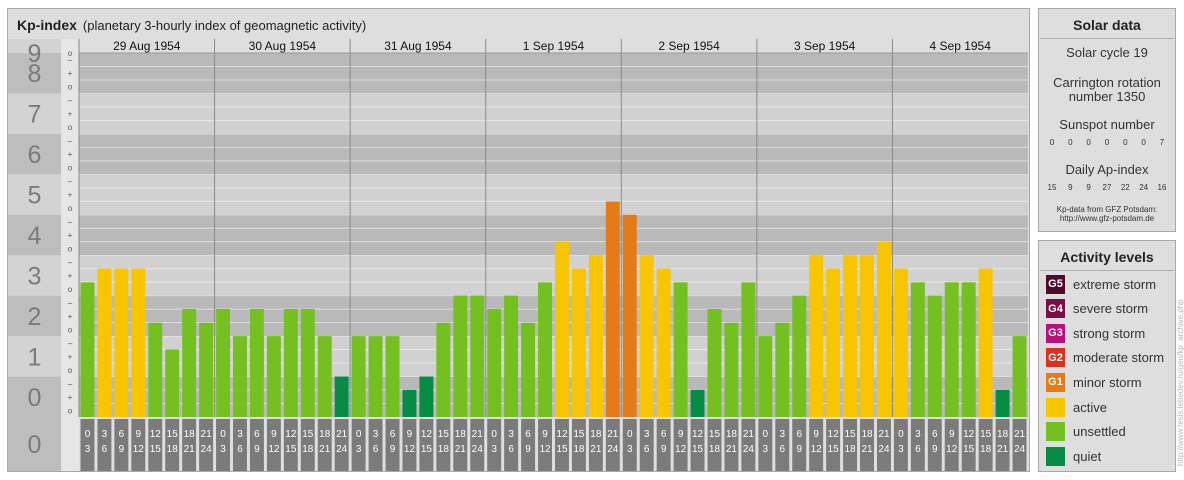 This screenshot has width=1184, height=480. Describe the element at coordinates (147, 46) in the screenshot. I see `day-label: 29 Aug 1954` at that location.